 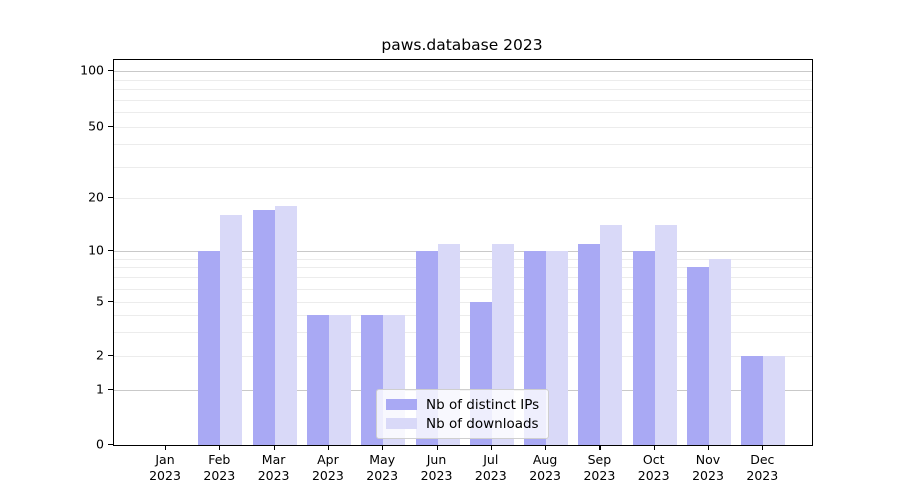 I want to click on y-tick-label-0: 0, so click(x=100, y=444).